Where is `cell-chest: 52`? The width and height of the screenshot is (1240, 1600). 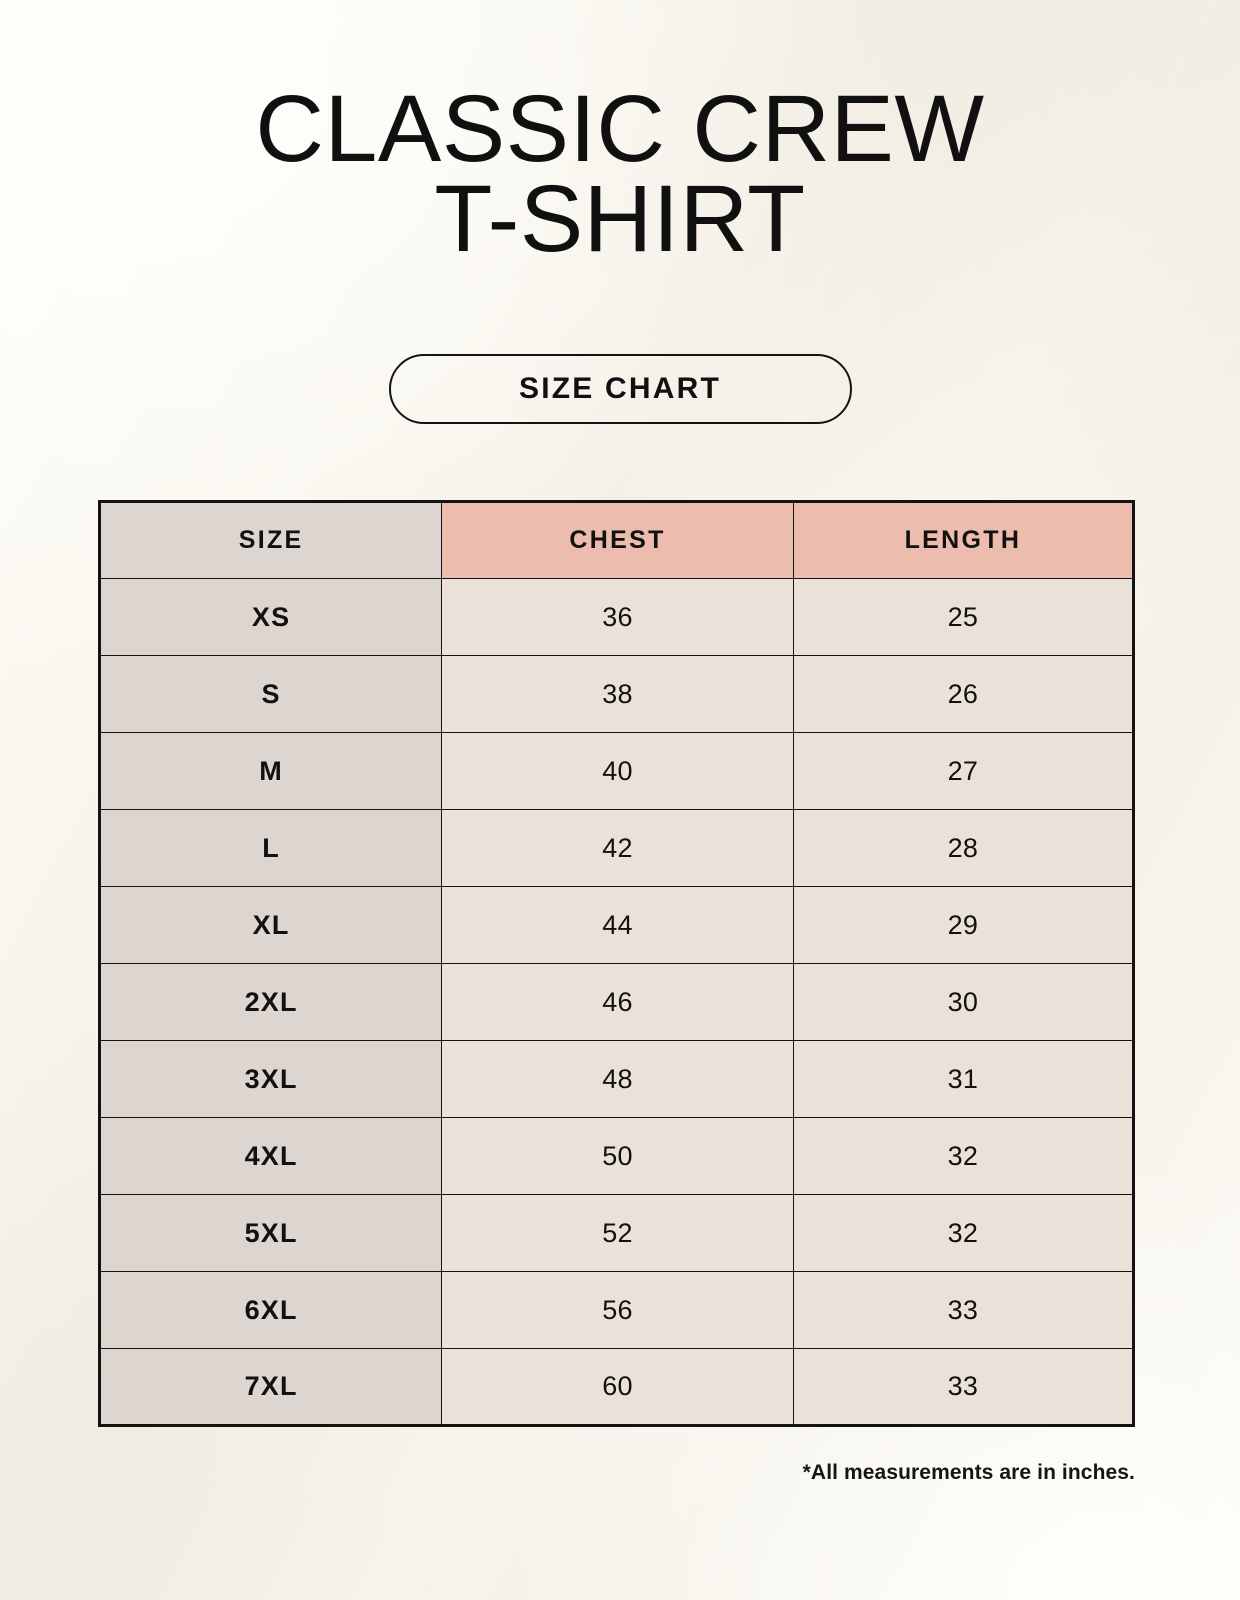 cell-chest: 52 is located at coordinates (617, 1233).